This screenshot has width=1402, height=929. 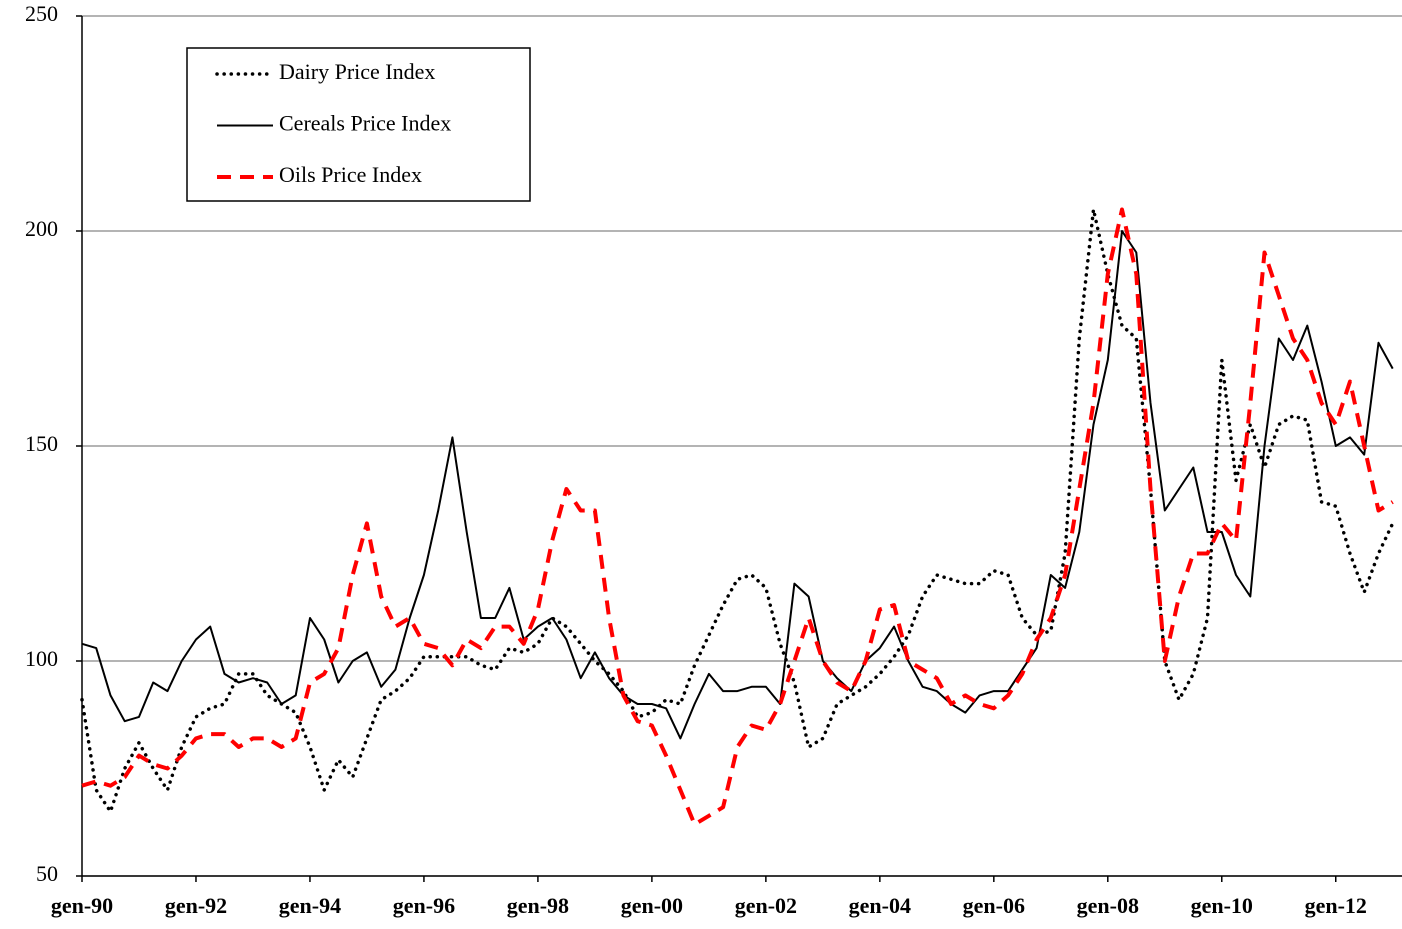 What do you see at coordinates (766, 905) in the screenshot?
I see `x-tick-label: gen-02` at bounding box center [766, 905].